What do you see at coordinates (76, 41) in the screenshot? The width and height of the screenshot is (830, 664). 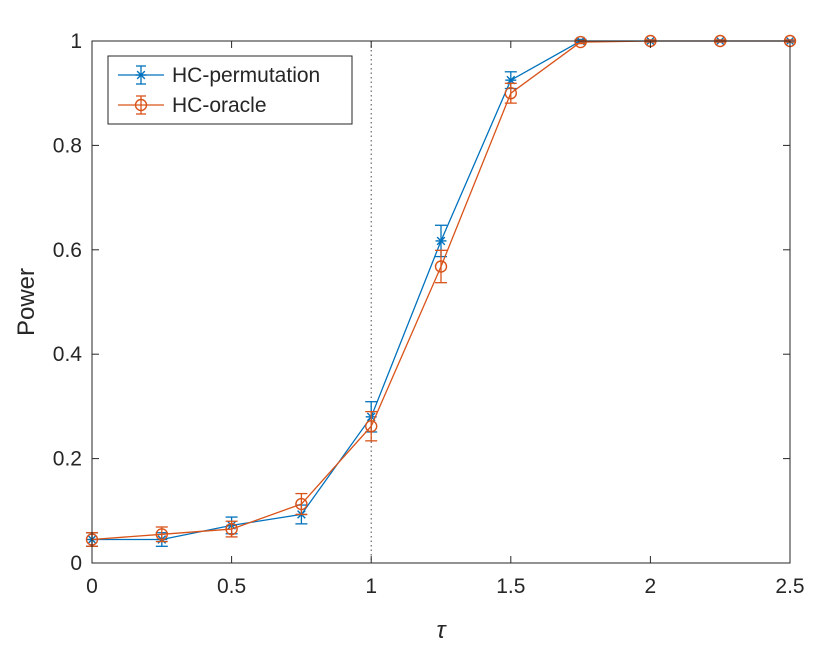 I see `y-tick-label: 1` at bounding box center [76, 41].